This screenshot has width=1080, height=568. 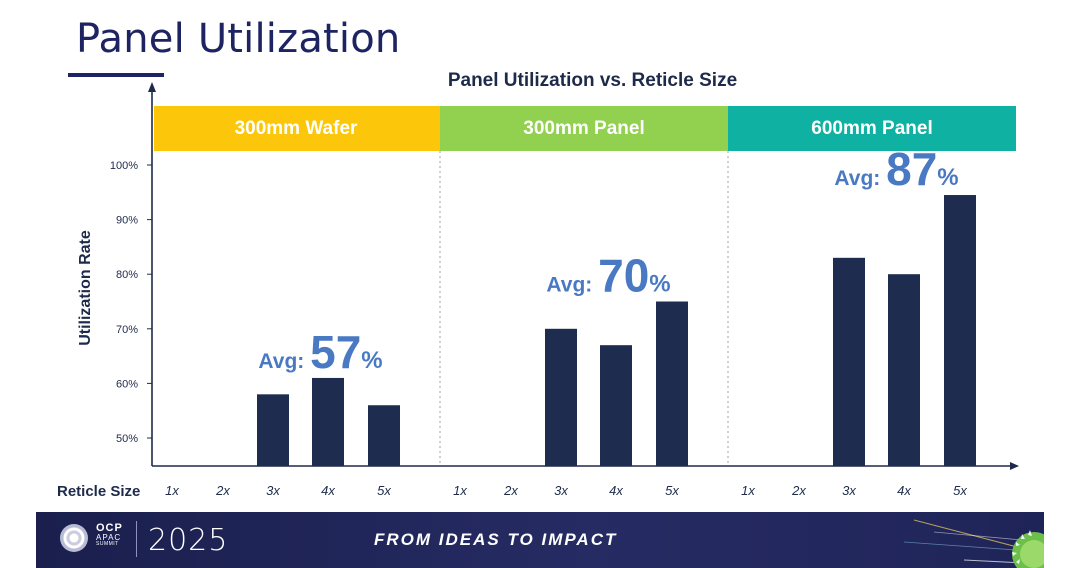 I want to click on x-axis-label: Reticle Size, so click(x=98, y=491).